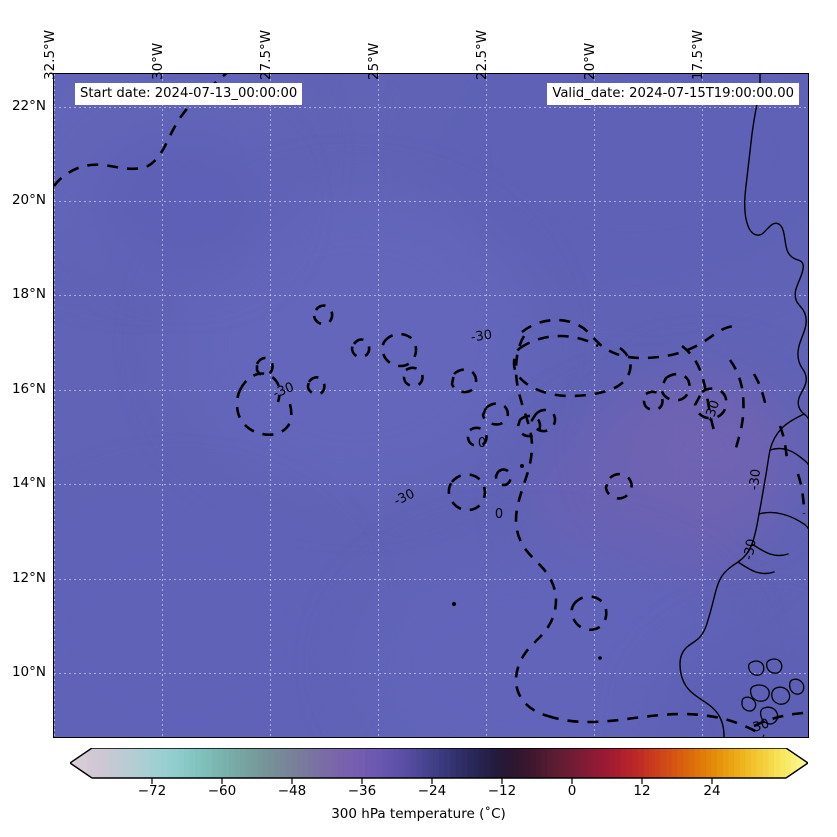 The image size is (837, 837). Describe the element at coordinates (222, 791) in the screenshot. I see `cb-tick-label-1: −60` at that location.